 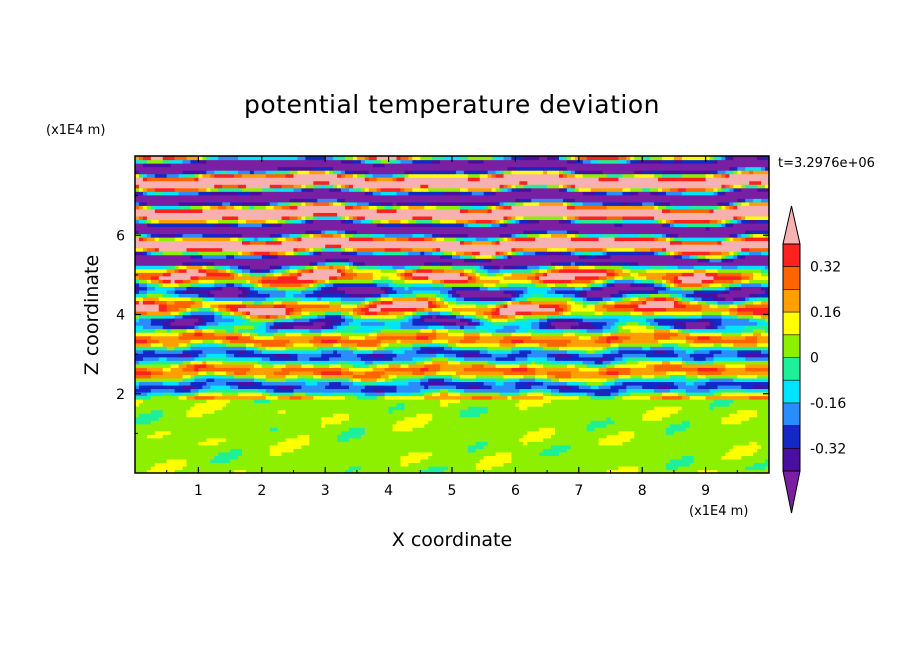 I want to click on y-axis-label: Z coordinate, so click(x=92, y=315).